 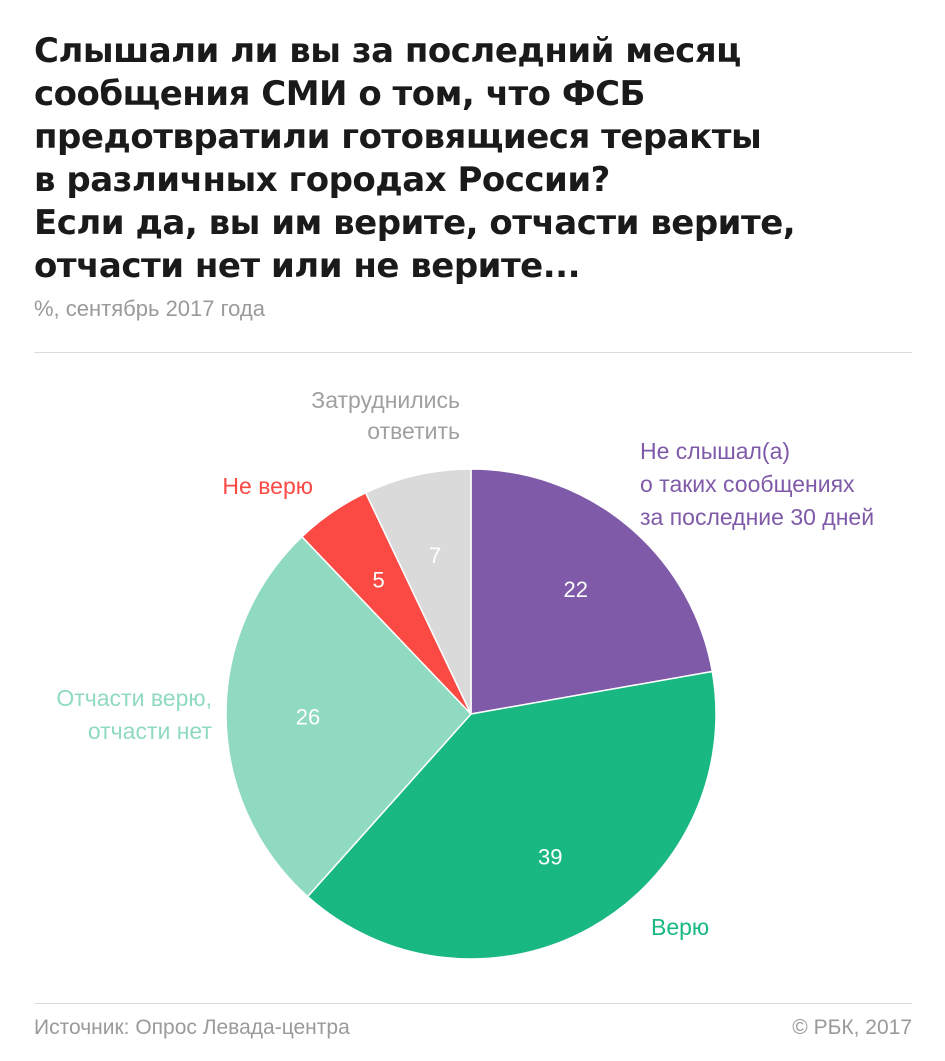 I want to click on slice-category-label-line: о таких сообщениях, so click(x=747, y=484).